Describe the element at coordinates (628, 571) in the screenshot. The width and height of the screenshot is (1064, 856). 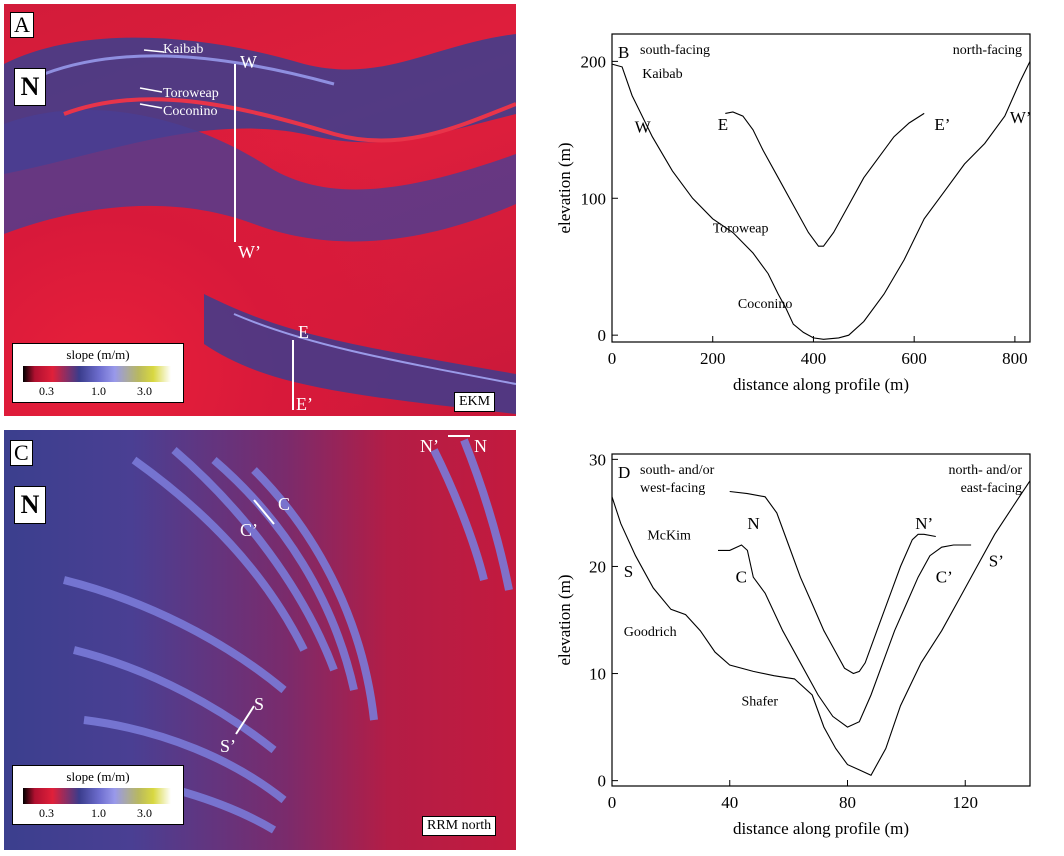
I see `annotation-1: S` at that location.